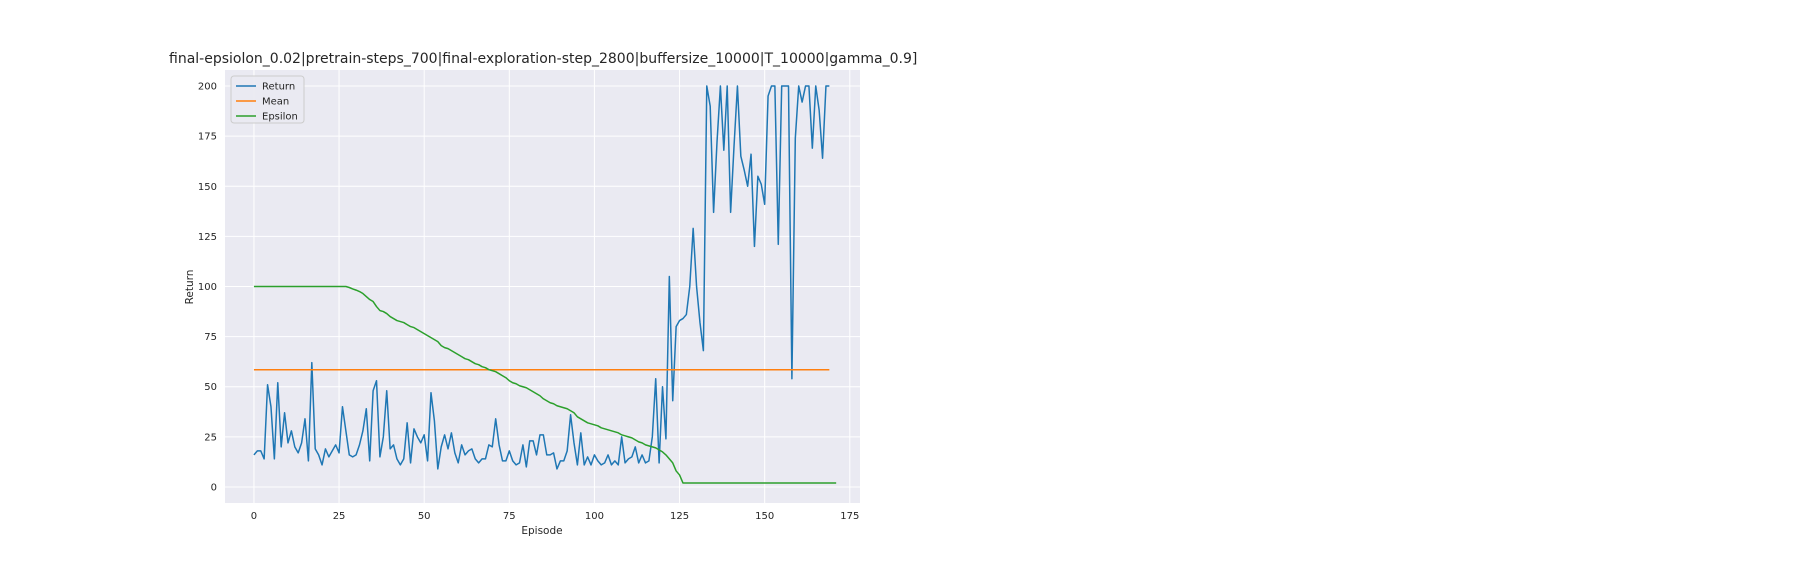 The height and width of the screenshot is (576, 1800). Describe the element at coordinates (764, 516) in the screenshot. I see `x-tick-label: 150` at that location.